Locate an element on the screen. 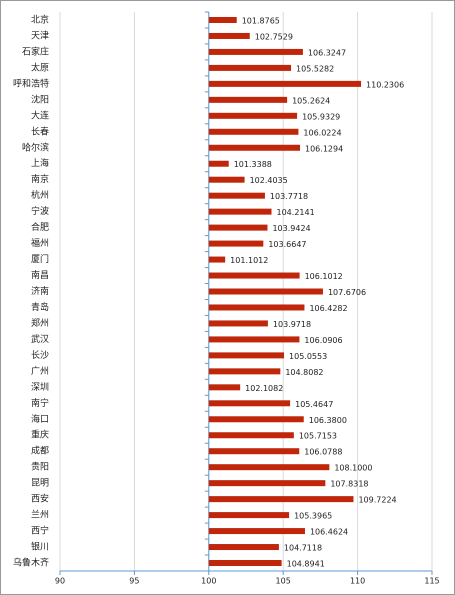  y-tick-label: 南京 is located at coordinates (40, 179).